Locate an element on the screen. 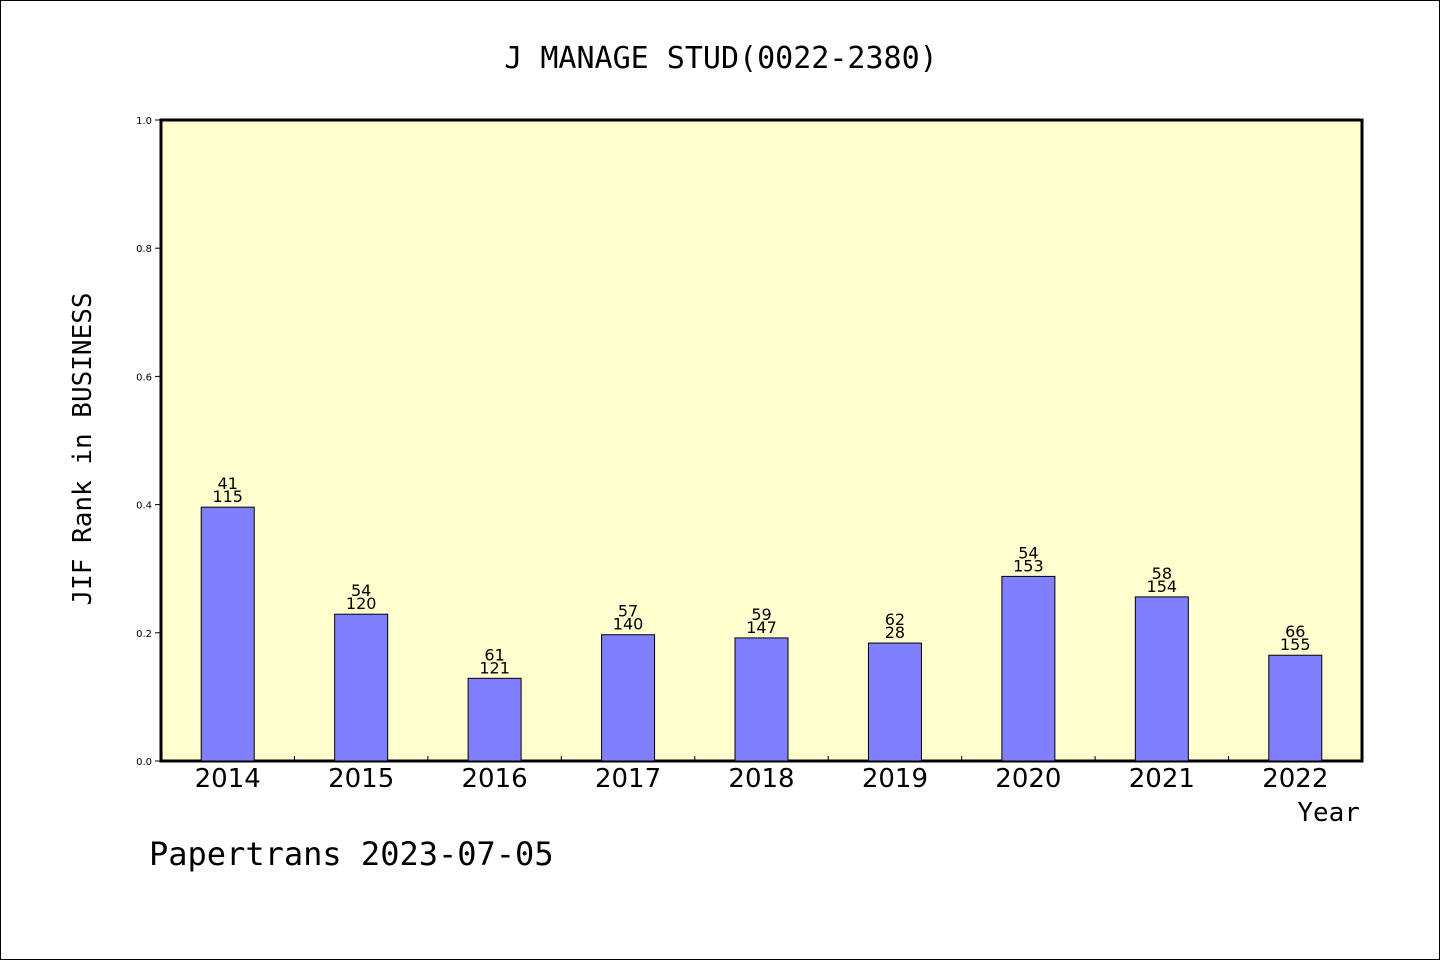  x-tick-label: 2016 is located at coordinates (495, 779).